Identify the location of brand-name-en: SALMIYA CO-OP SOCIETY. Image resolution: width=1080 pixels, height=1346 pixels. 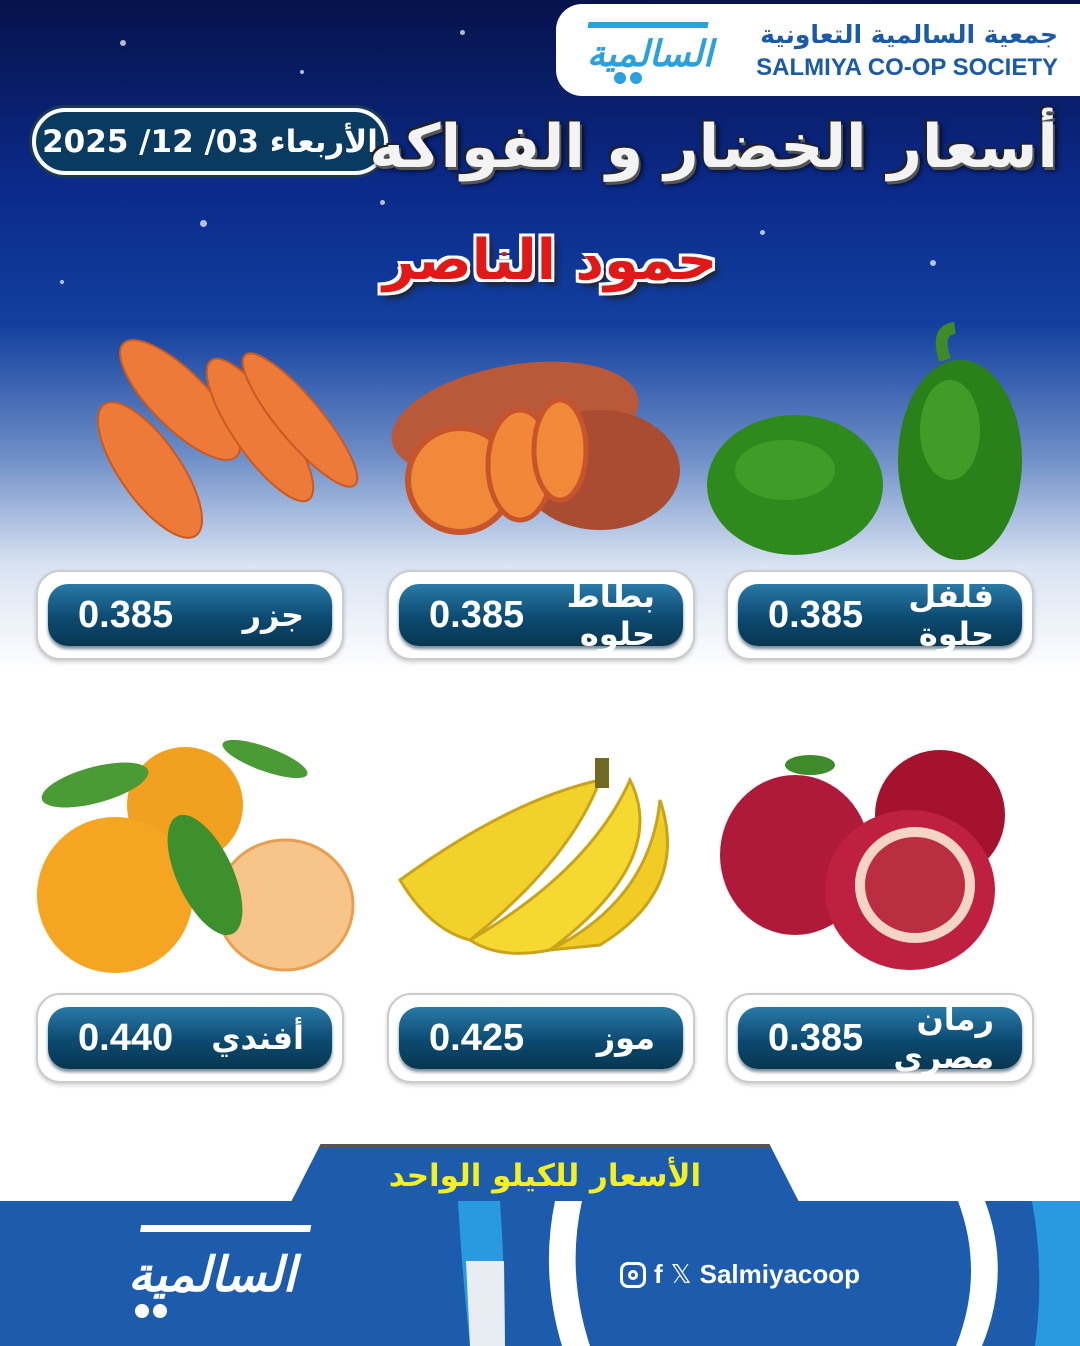
(907, 67).